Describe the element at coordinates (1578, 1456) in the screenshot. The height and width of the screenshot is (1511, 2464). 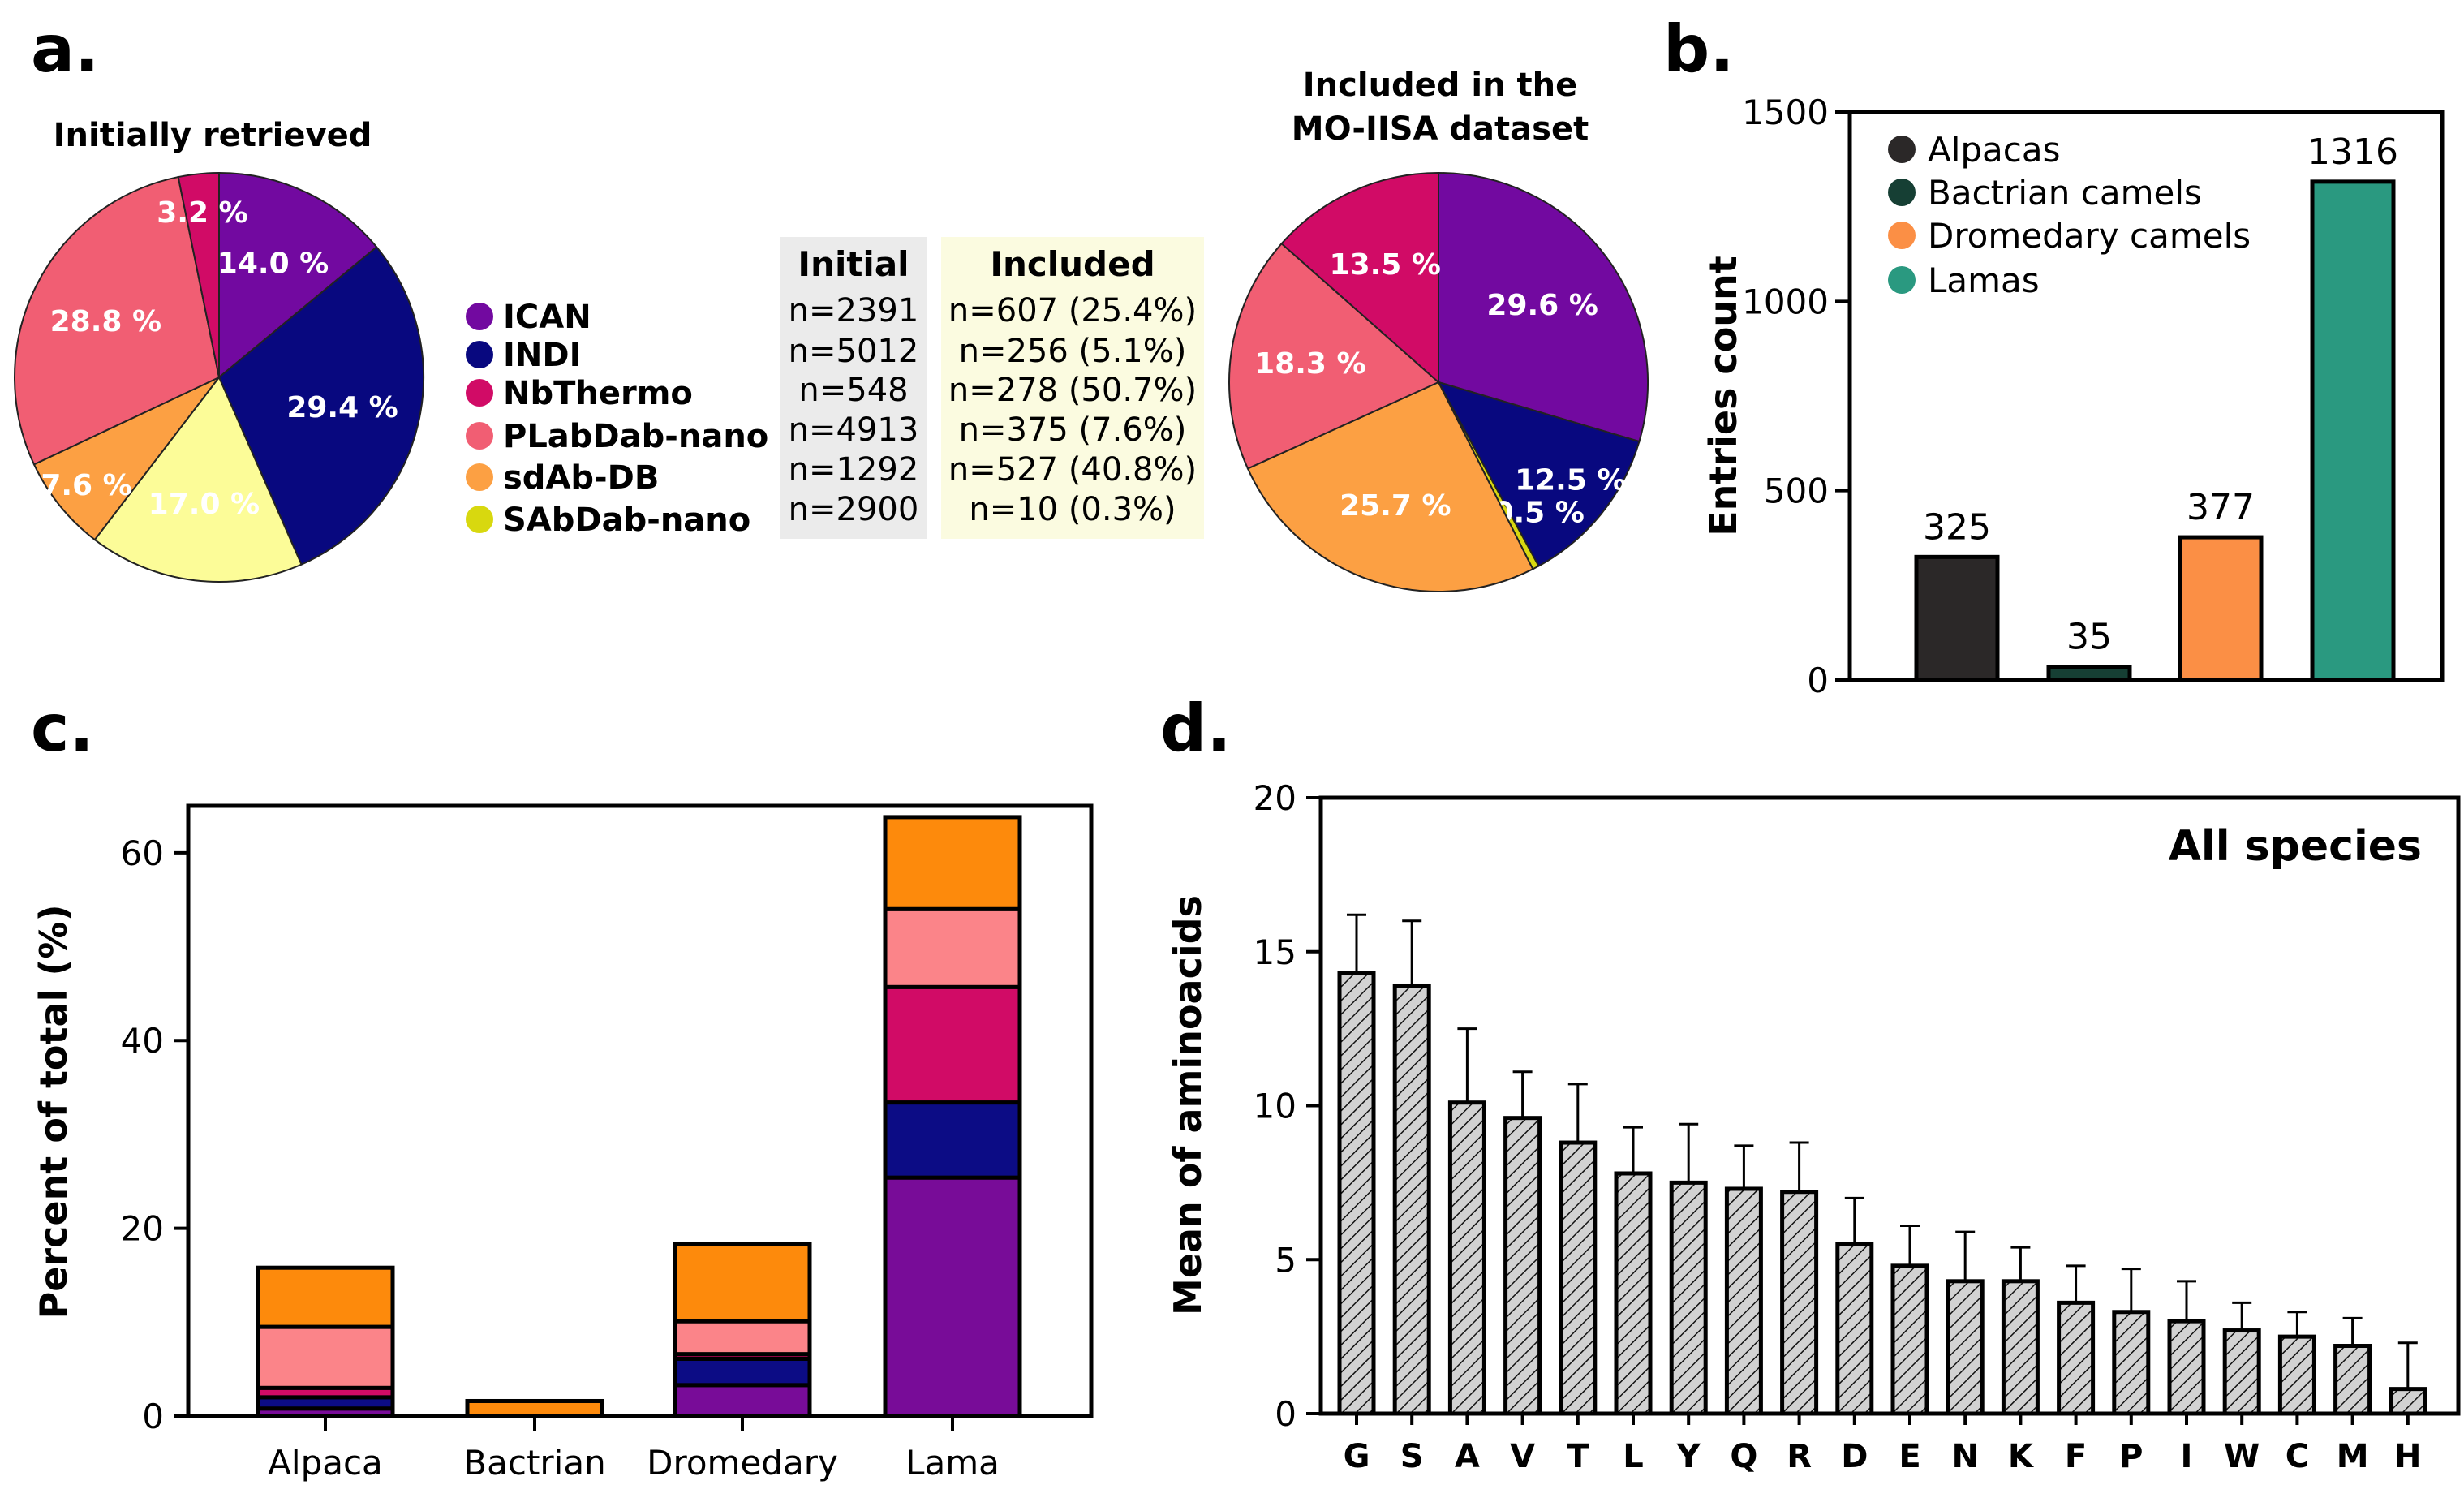
I see `x-tick-label: T` at that location.